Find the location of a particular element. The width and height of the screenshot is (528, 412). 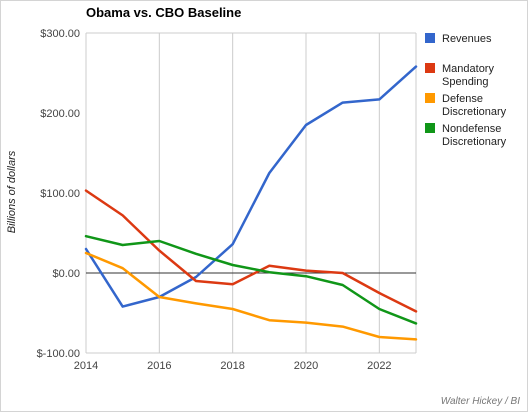

chart-title: Obama vs. CBO Baseline is located at coordinates (163, 12).